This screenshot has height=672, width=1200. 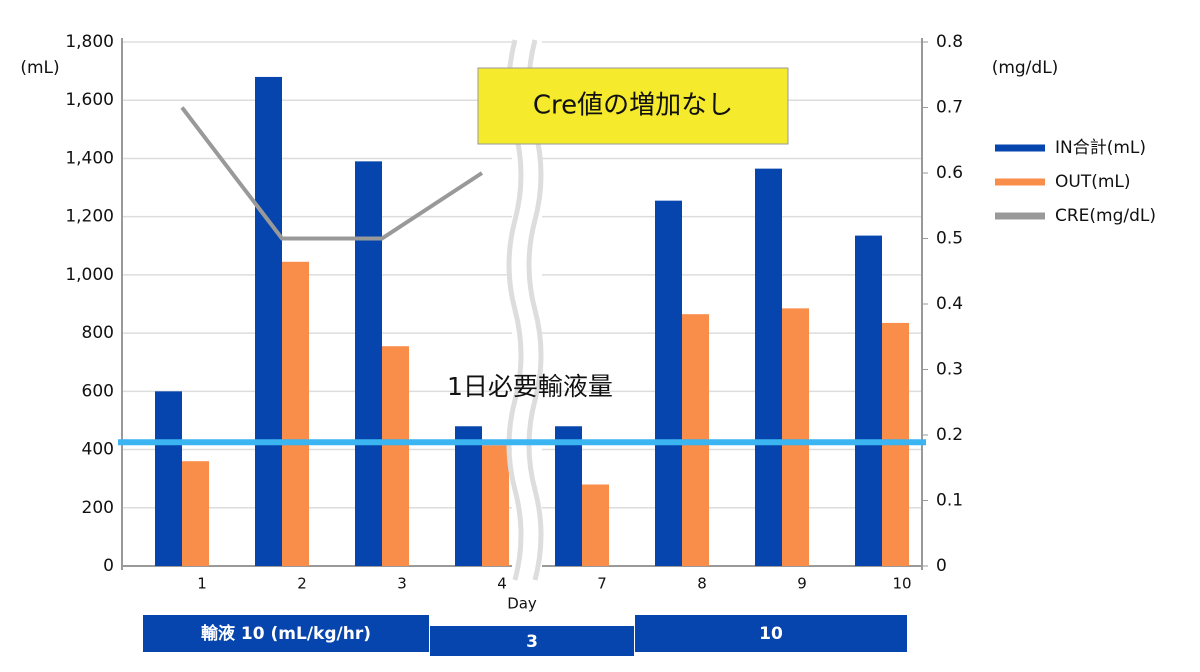 I want to click on y-tick-label: 400, so click(x=98, y=450).